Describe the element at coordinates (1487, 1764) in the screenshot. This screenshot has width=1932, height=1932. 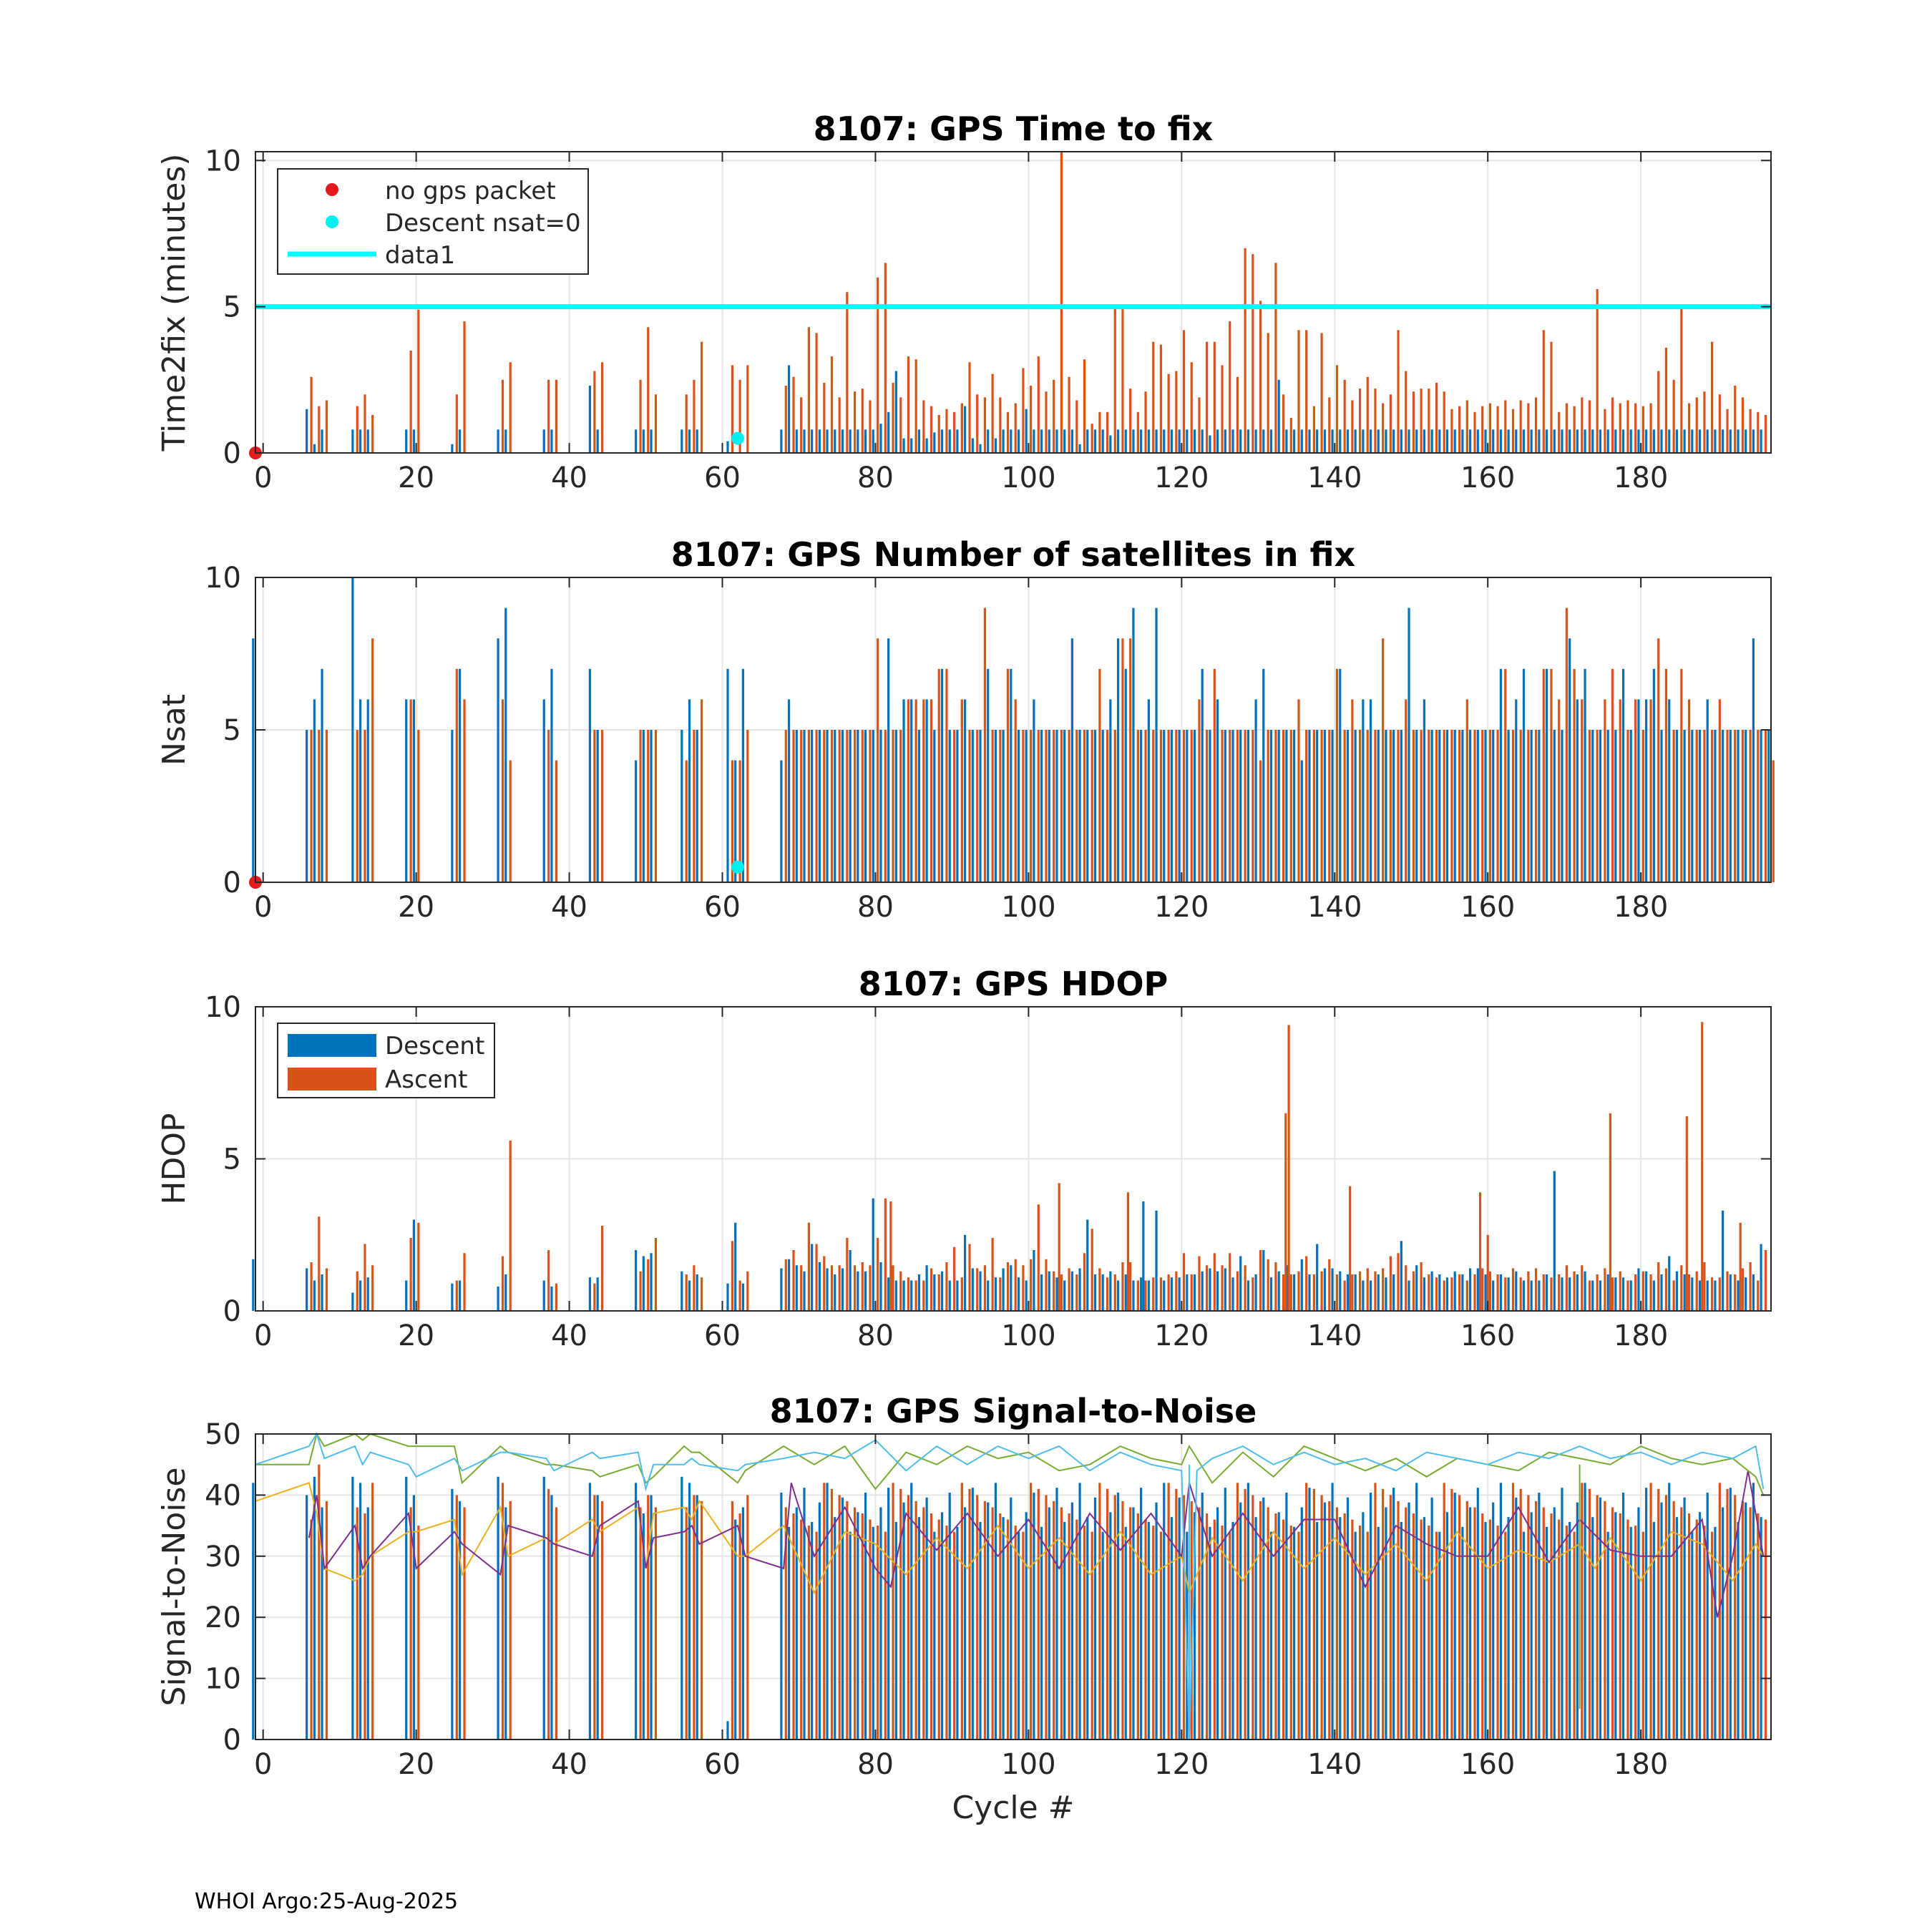
I see `xtick-label: 160` at that location.